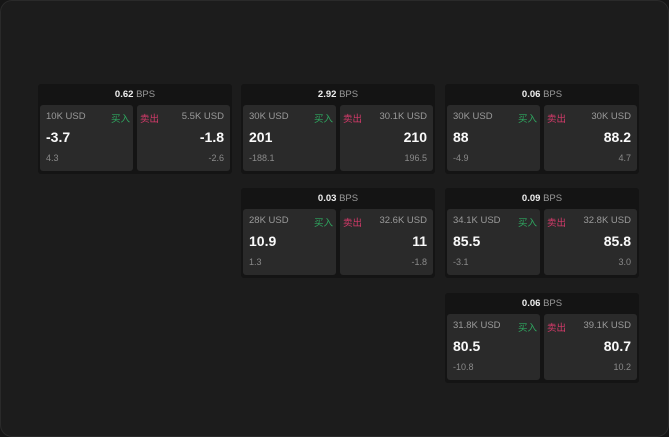  What do you see at coordinates (269, 220) in the screenshot?
I see `bid-size: 28K USD` at bounding box center [269, 220].